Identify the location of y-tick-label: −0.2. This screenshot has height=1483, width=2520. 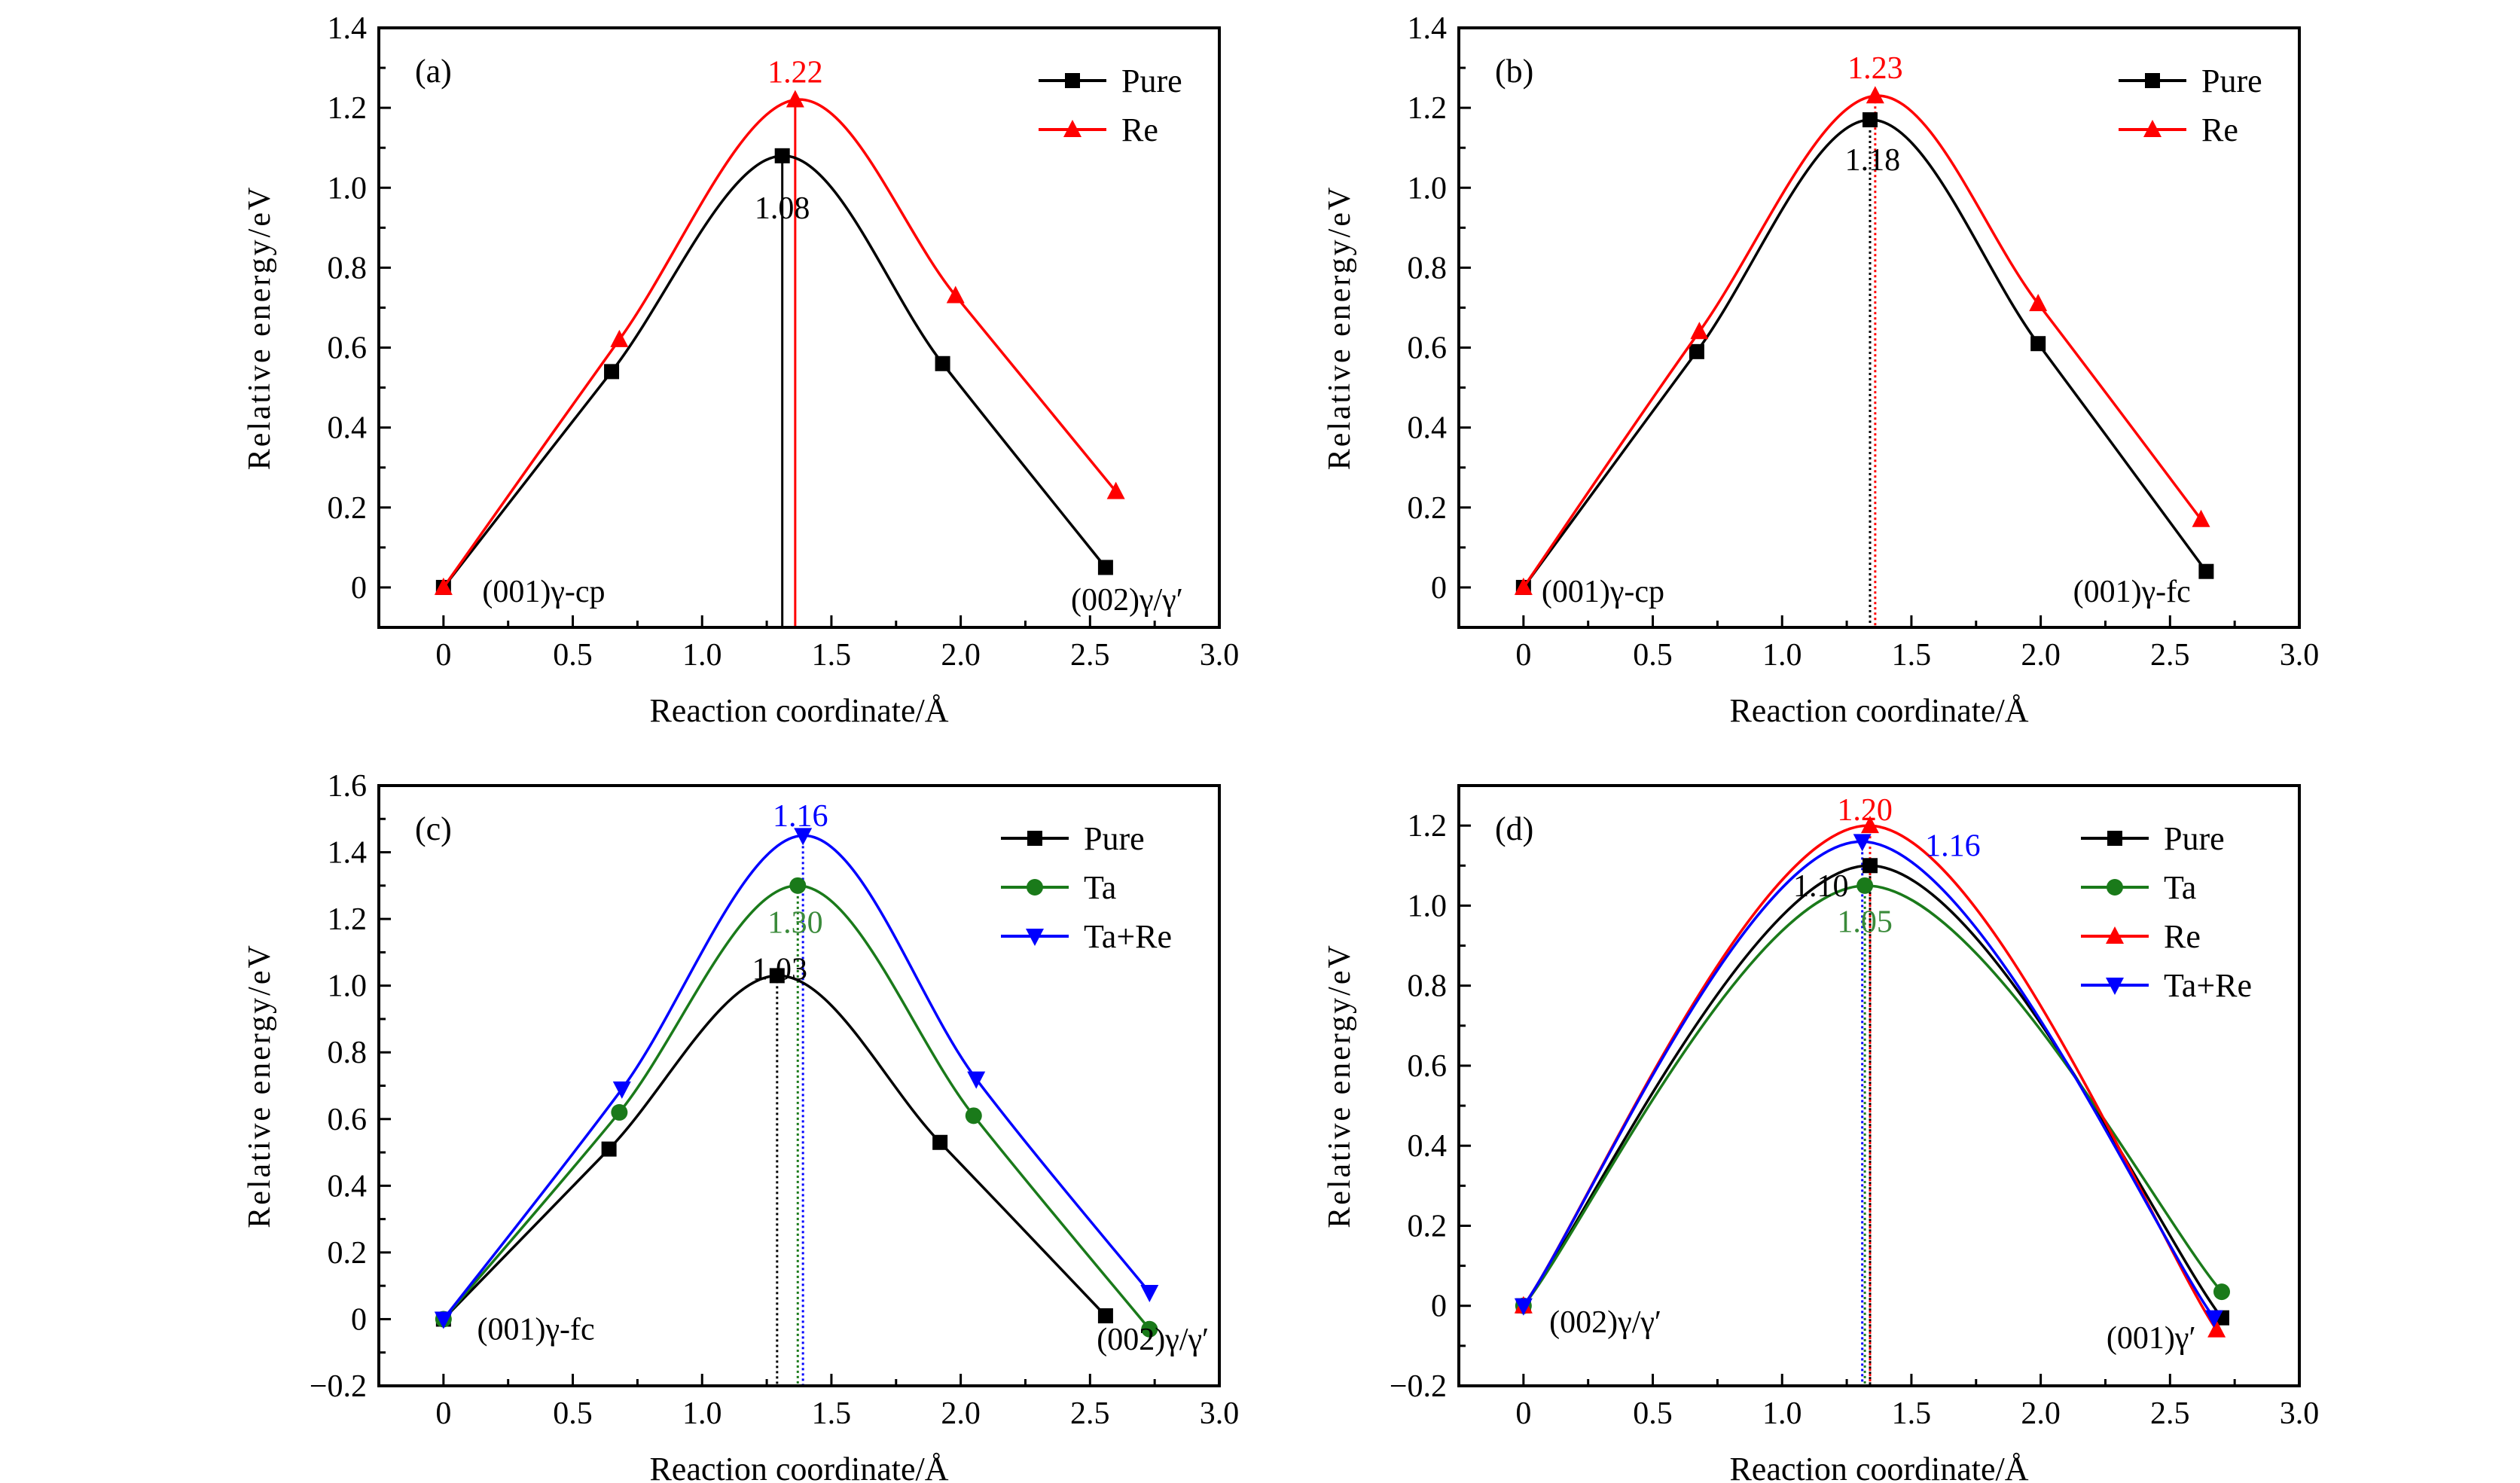
(1418, 1386).